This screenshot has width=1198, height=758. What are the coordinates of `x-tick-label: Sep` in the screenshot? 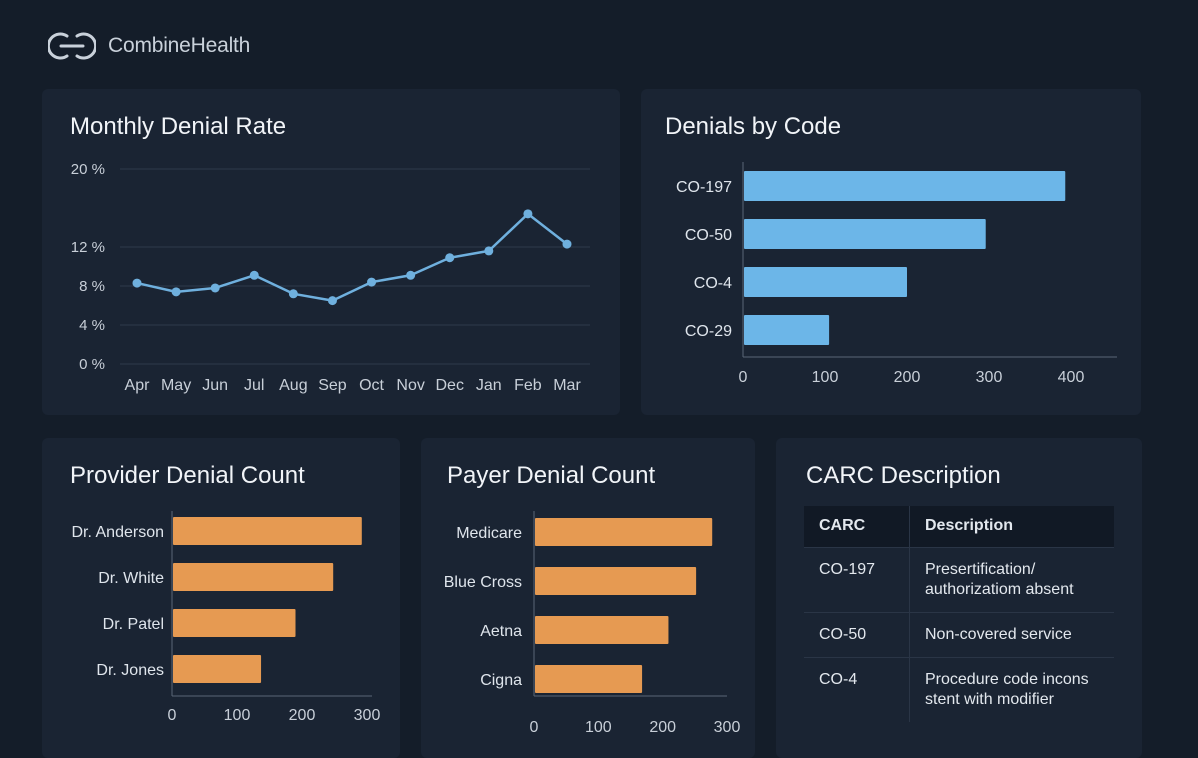 It's located at (332, 385).